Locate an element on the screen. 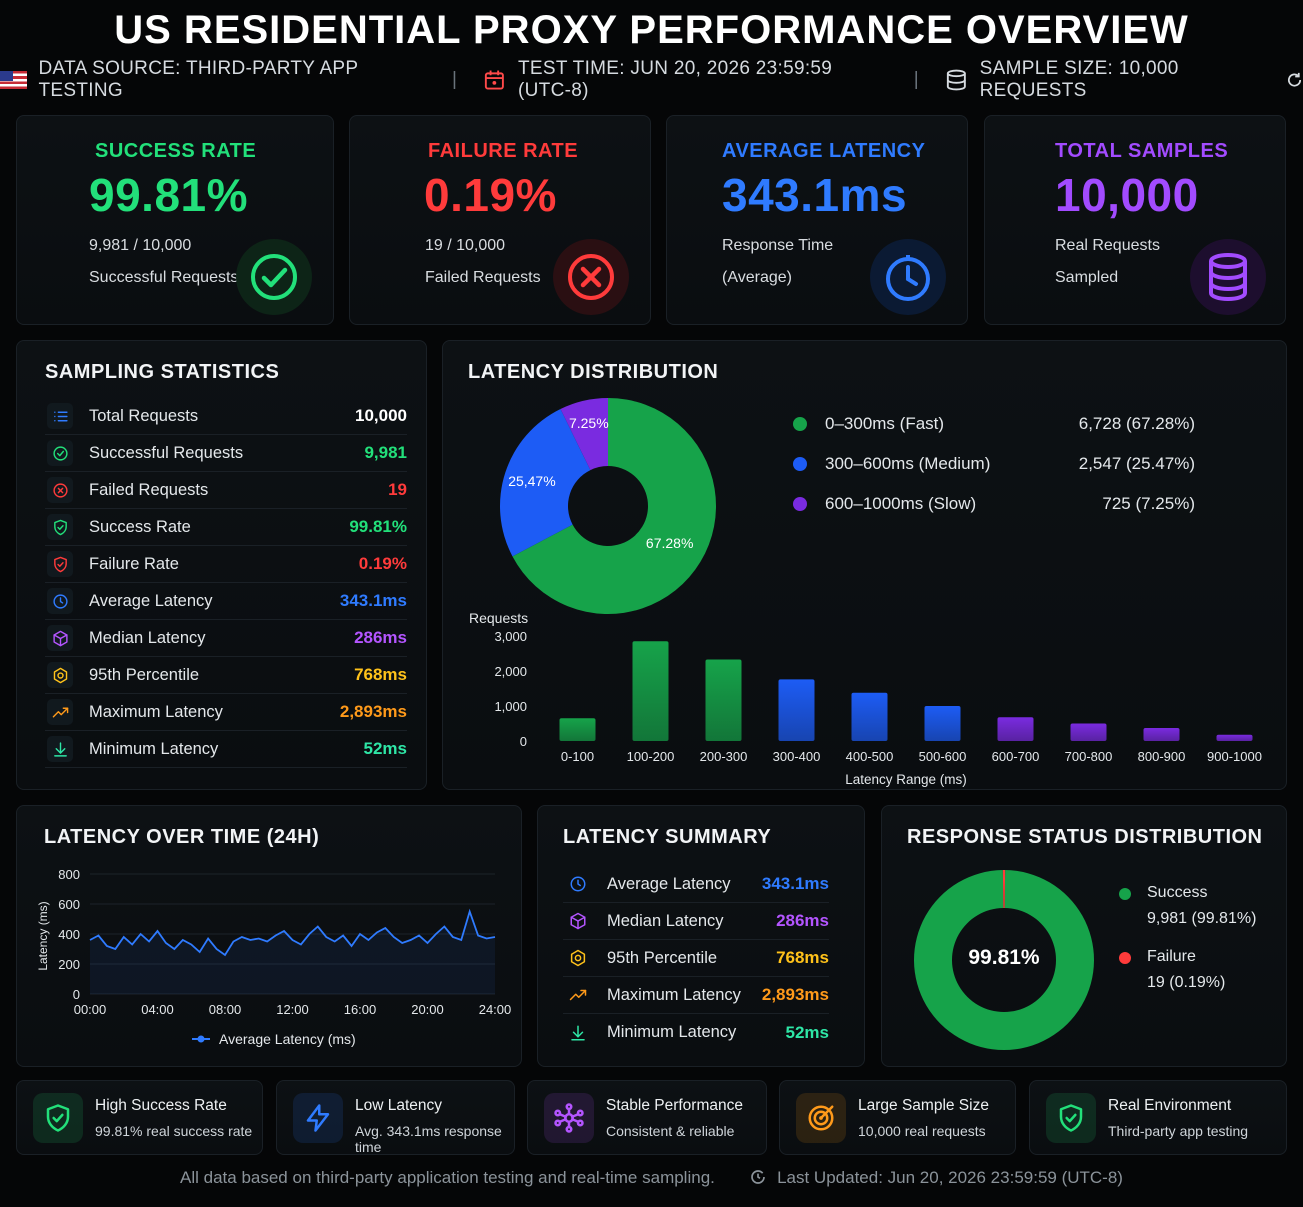  sampling-row: Total Requests 10,000 is located at coordinates (226, 416).